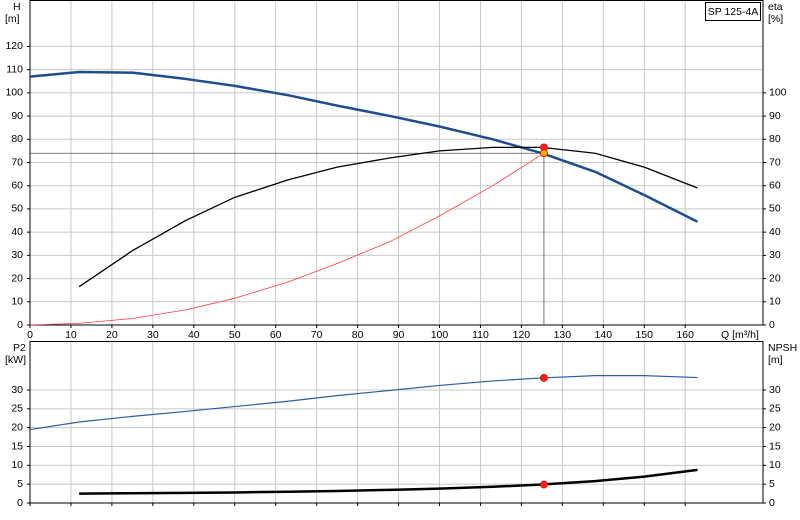 The image size is (800, 520). Describe the element at coordinates (17, 232) in the screenshot. I see `y-tick-label: 40` at that location.